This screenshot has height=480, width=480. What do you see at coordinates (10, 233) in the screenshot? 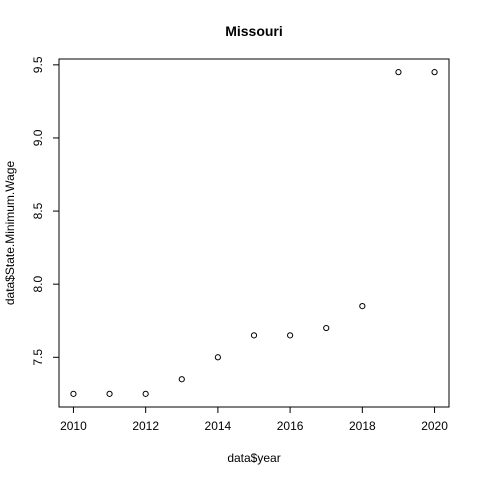
I see `y-axis-label: data$State.Minimum.Wage` at bounding box center [10, 233].